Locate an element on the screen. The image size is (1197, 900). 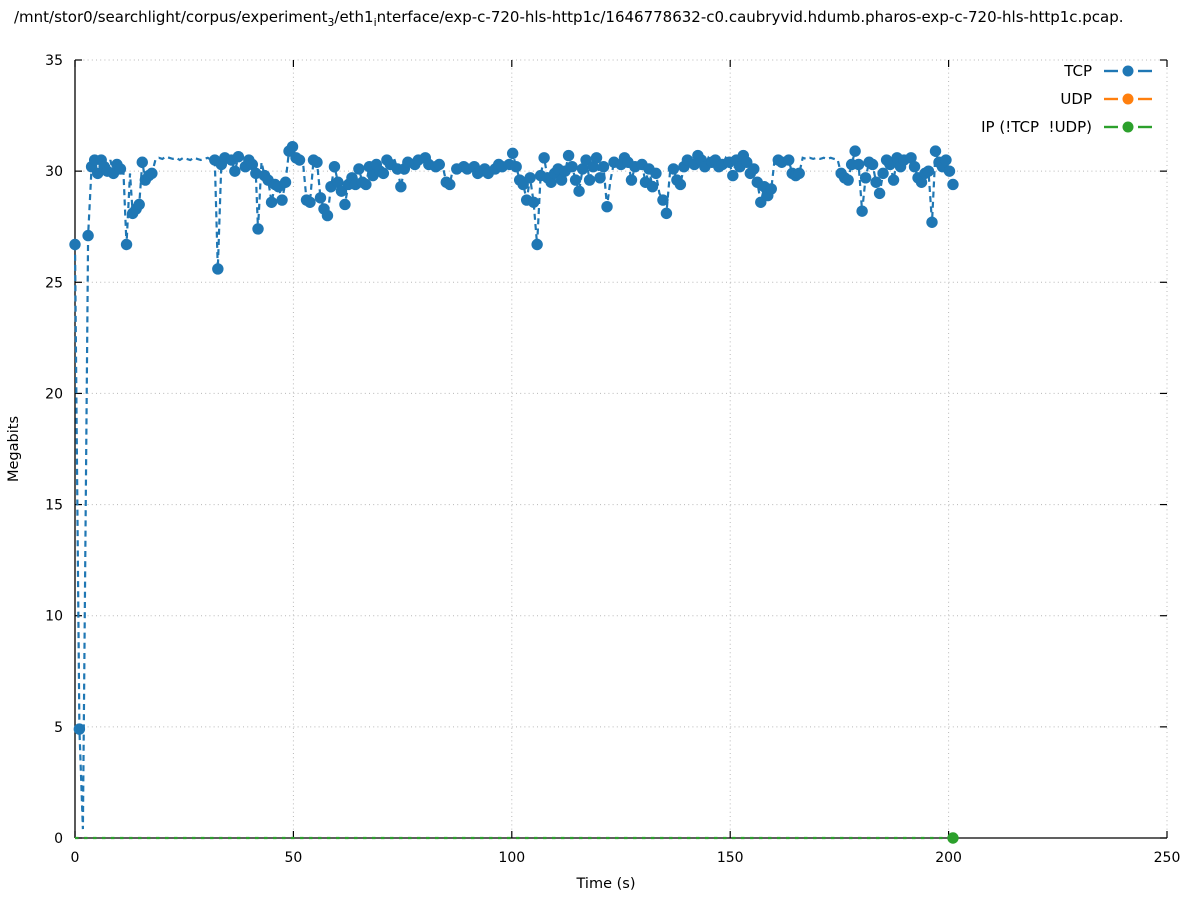
legend-label-udp: UDP is located at coordinates (1076, 98).